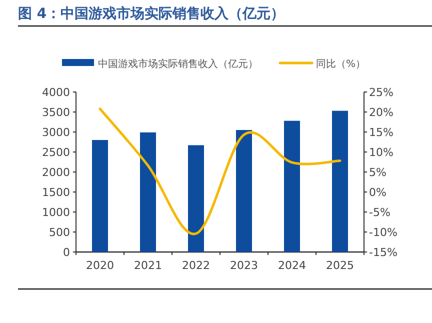 This screenshot has height=323, width=432. Describe the element at coordinates (56, 212) in the screenshot. I see `y-tick-label: 1000` at that location.